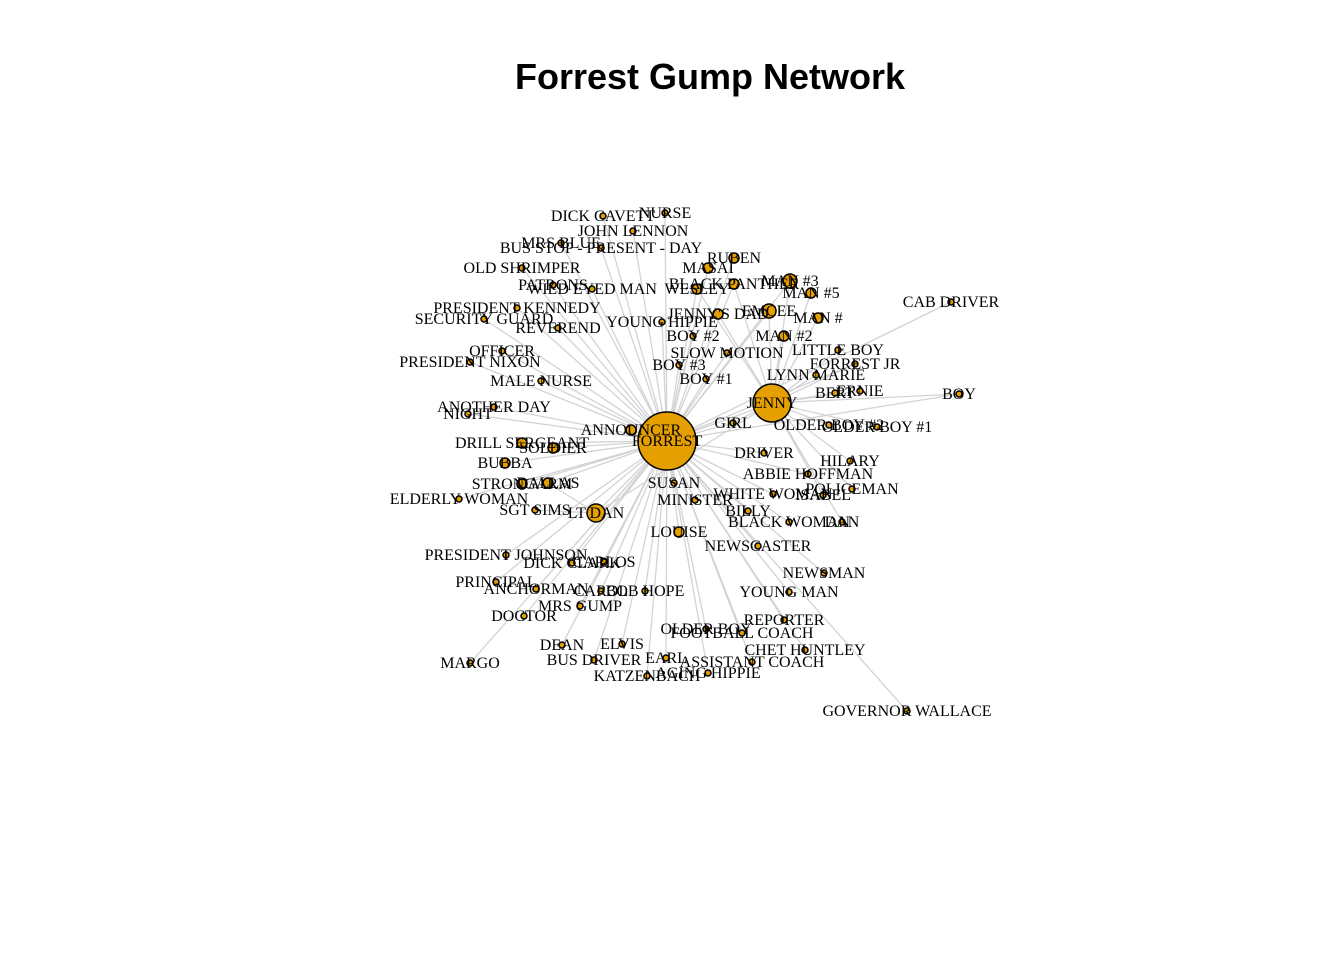 This screenshot has width=1344, height=960. I want to click on node-forrest, so click(667, 441).